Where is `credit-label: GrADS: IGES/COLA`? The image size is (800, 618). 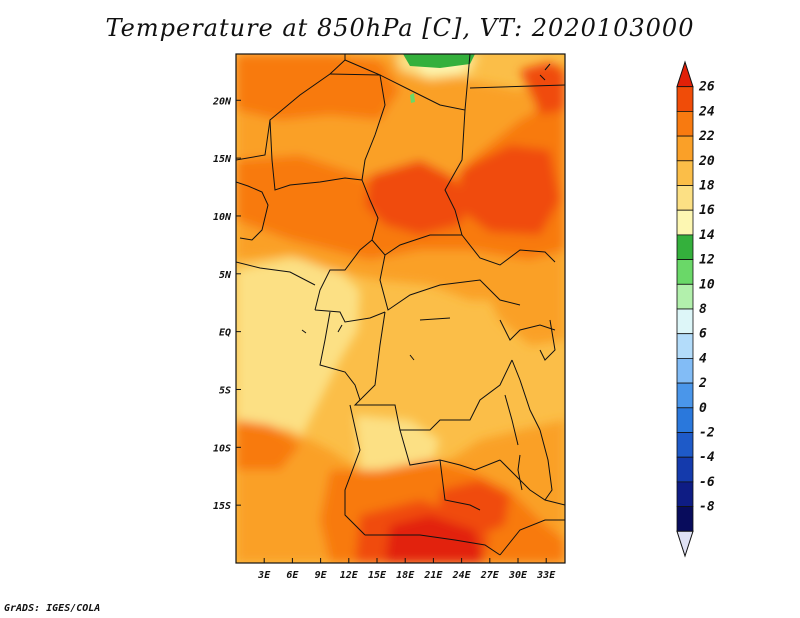
credit-label: GrADS: IGES/COLA is located at coordinates (52, 608).